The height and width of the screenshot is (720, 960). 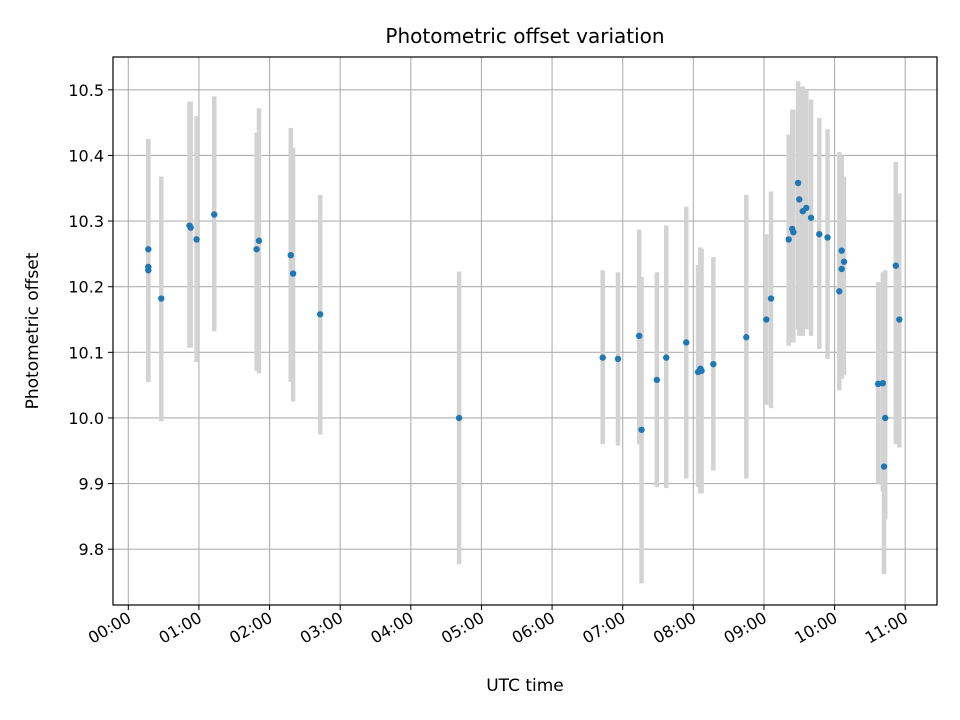 I want to click on x-tick-label: 01:00, so click(x=179, y=628).